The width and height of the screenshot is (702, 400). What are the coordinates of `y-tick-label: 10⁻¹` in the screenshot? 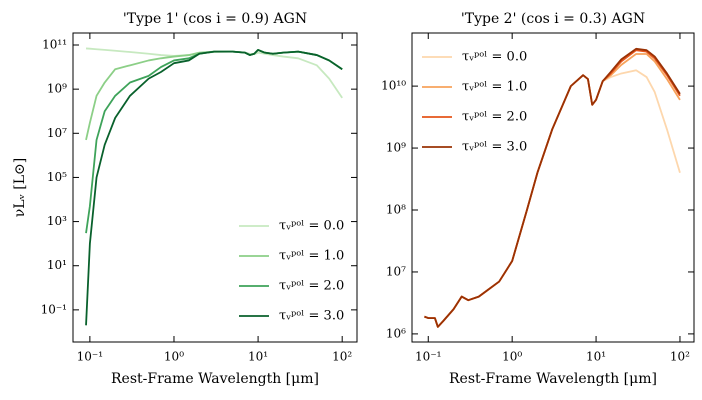 It's located at (54, 309).